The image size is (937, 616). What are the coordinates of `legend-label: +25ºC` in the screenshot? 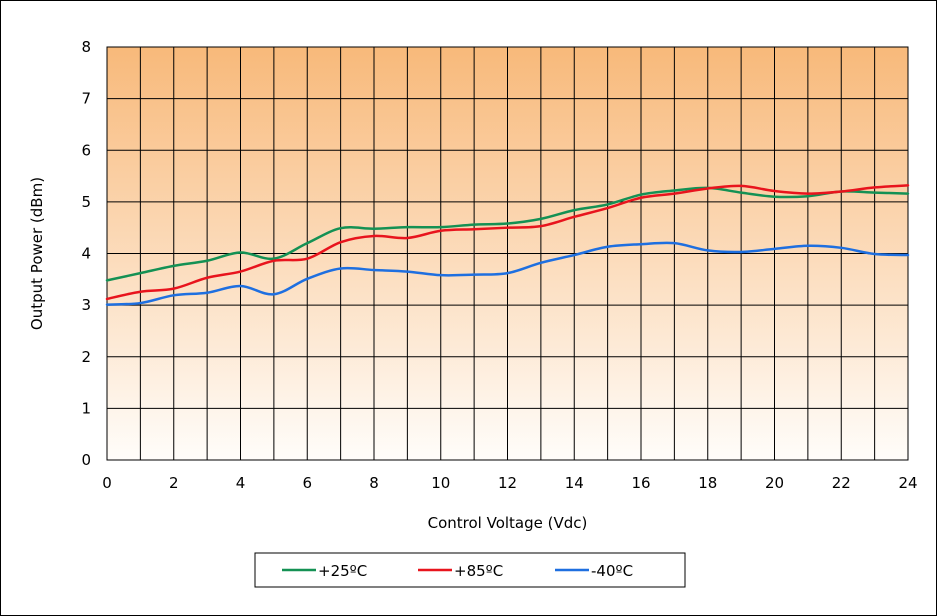 It's located at (342, 571).